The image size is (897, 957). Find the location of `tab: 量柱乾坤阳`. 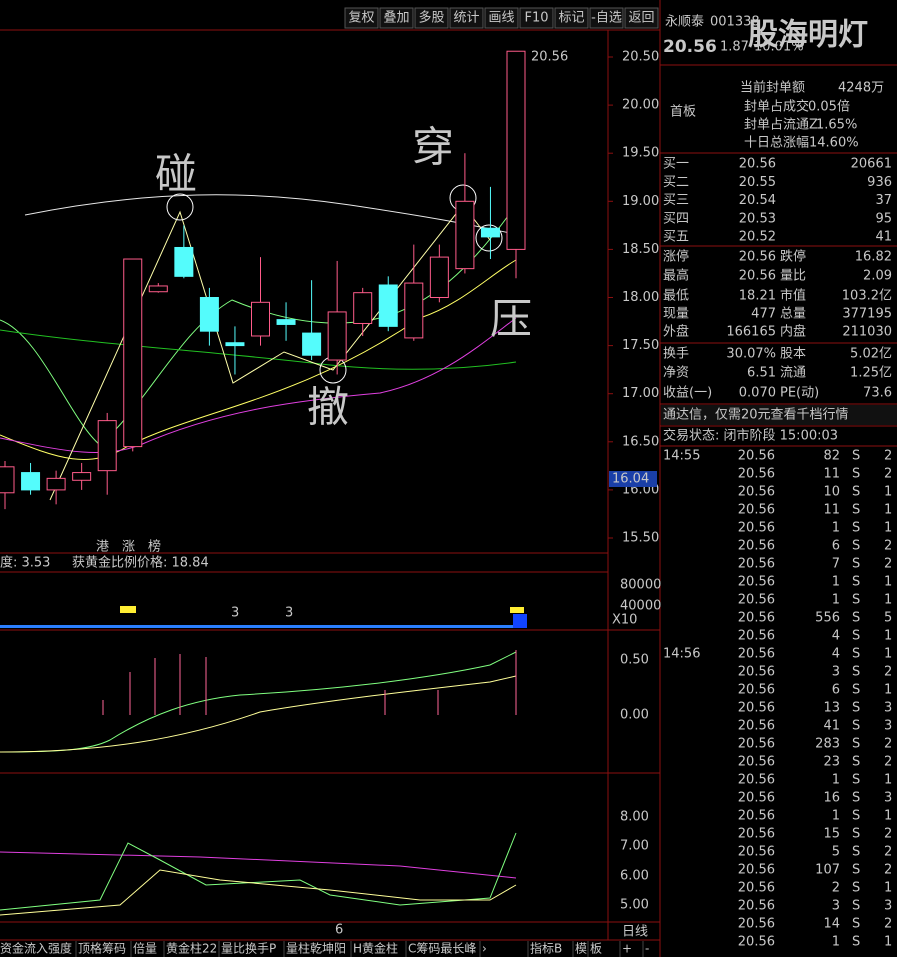

tab: 量柱乾坤阳 is located at coordinates (316, 948).